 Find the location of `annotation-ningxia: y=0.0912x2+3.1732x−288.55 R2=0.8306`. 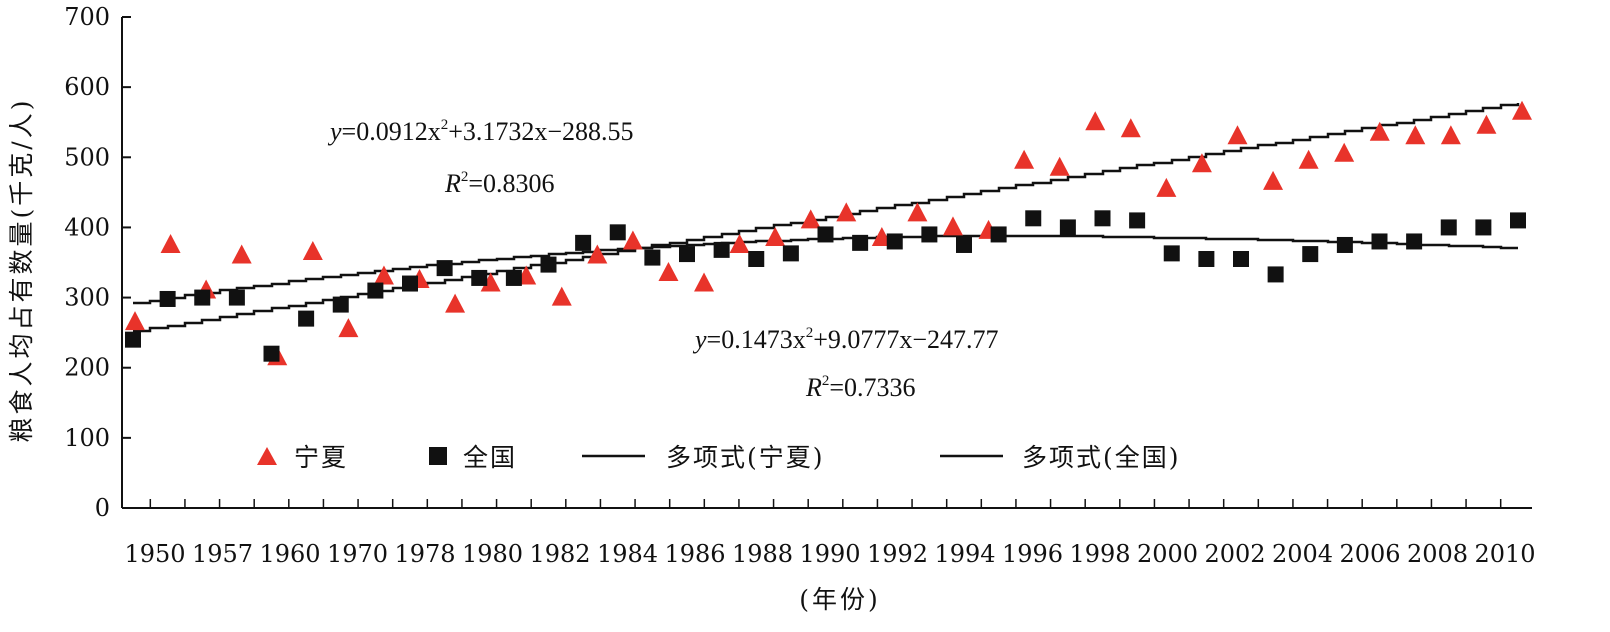

annotation-ningxia: y=0.0912x2+3.1732x−288.55 R2=0.8306 is located at coordinates (480, 157).